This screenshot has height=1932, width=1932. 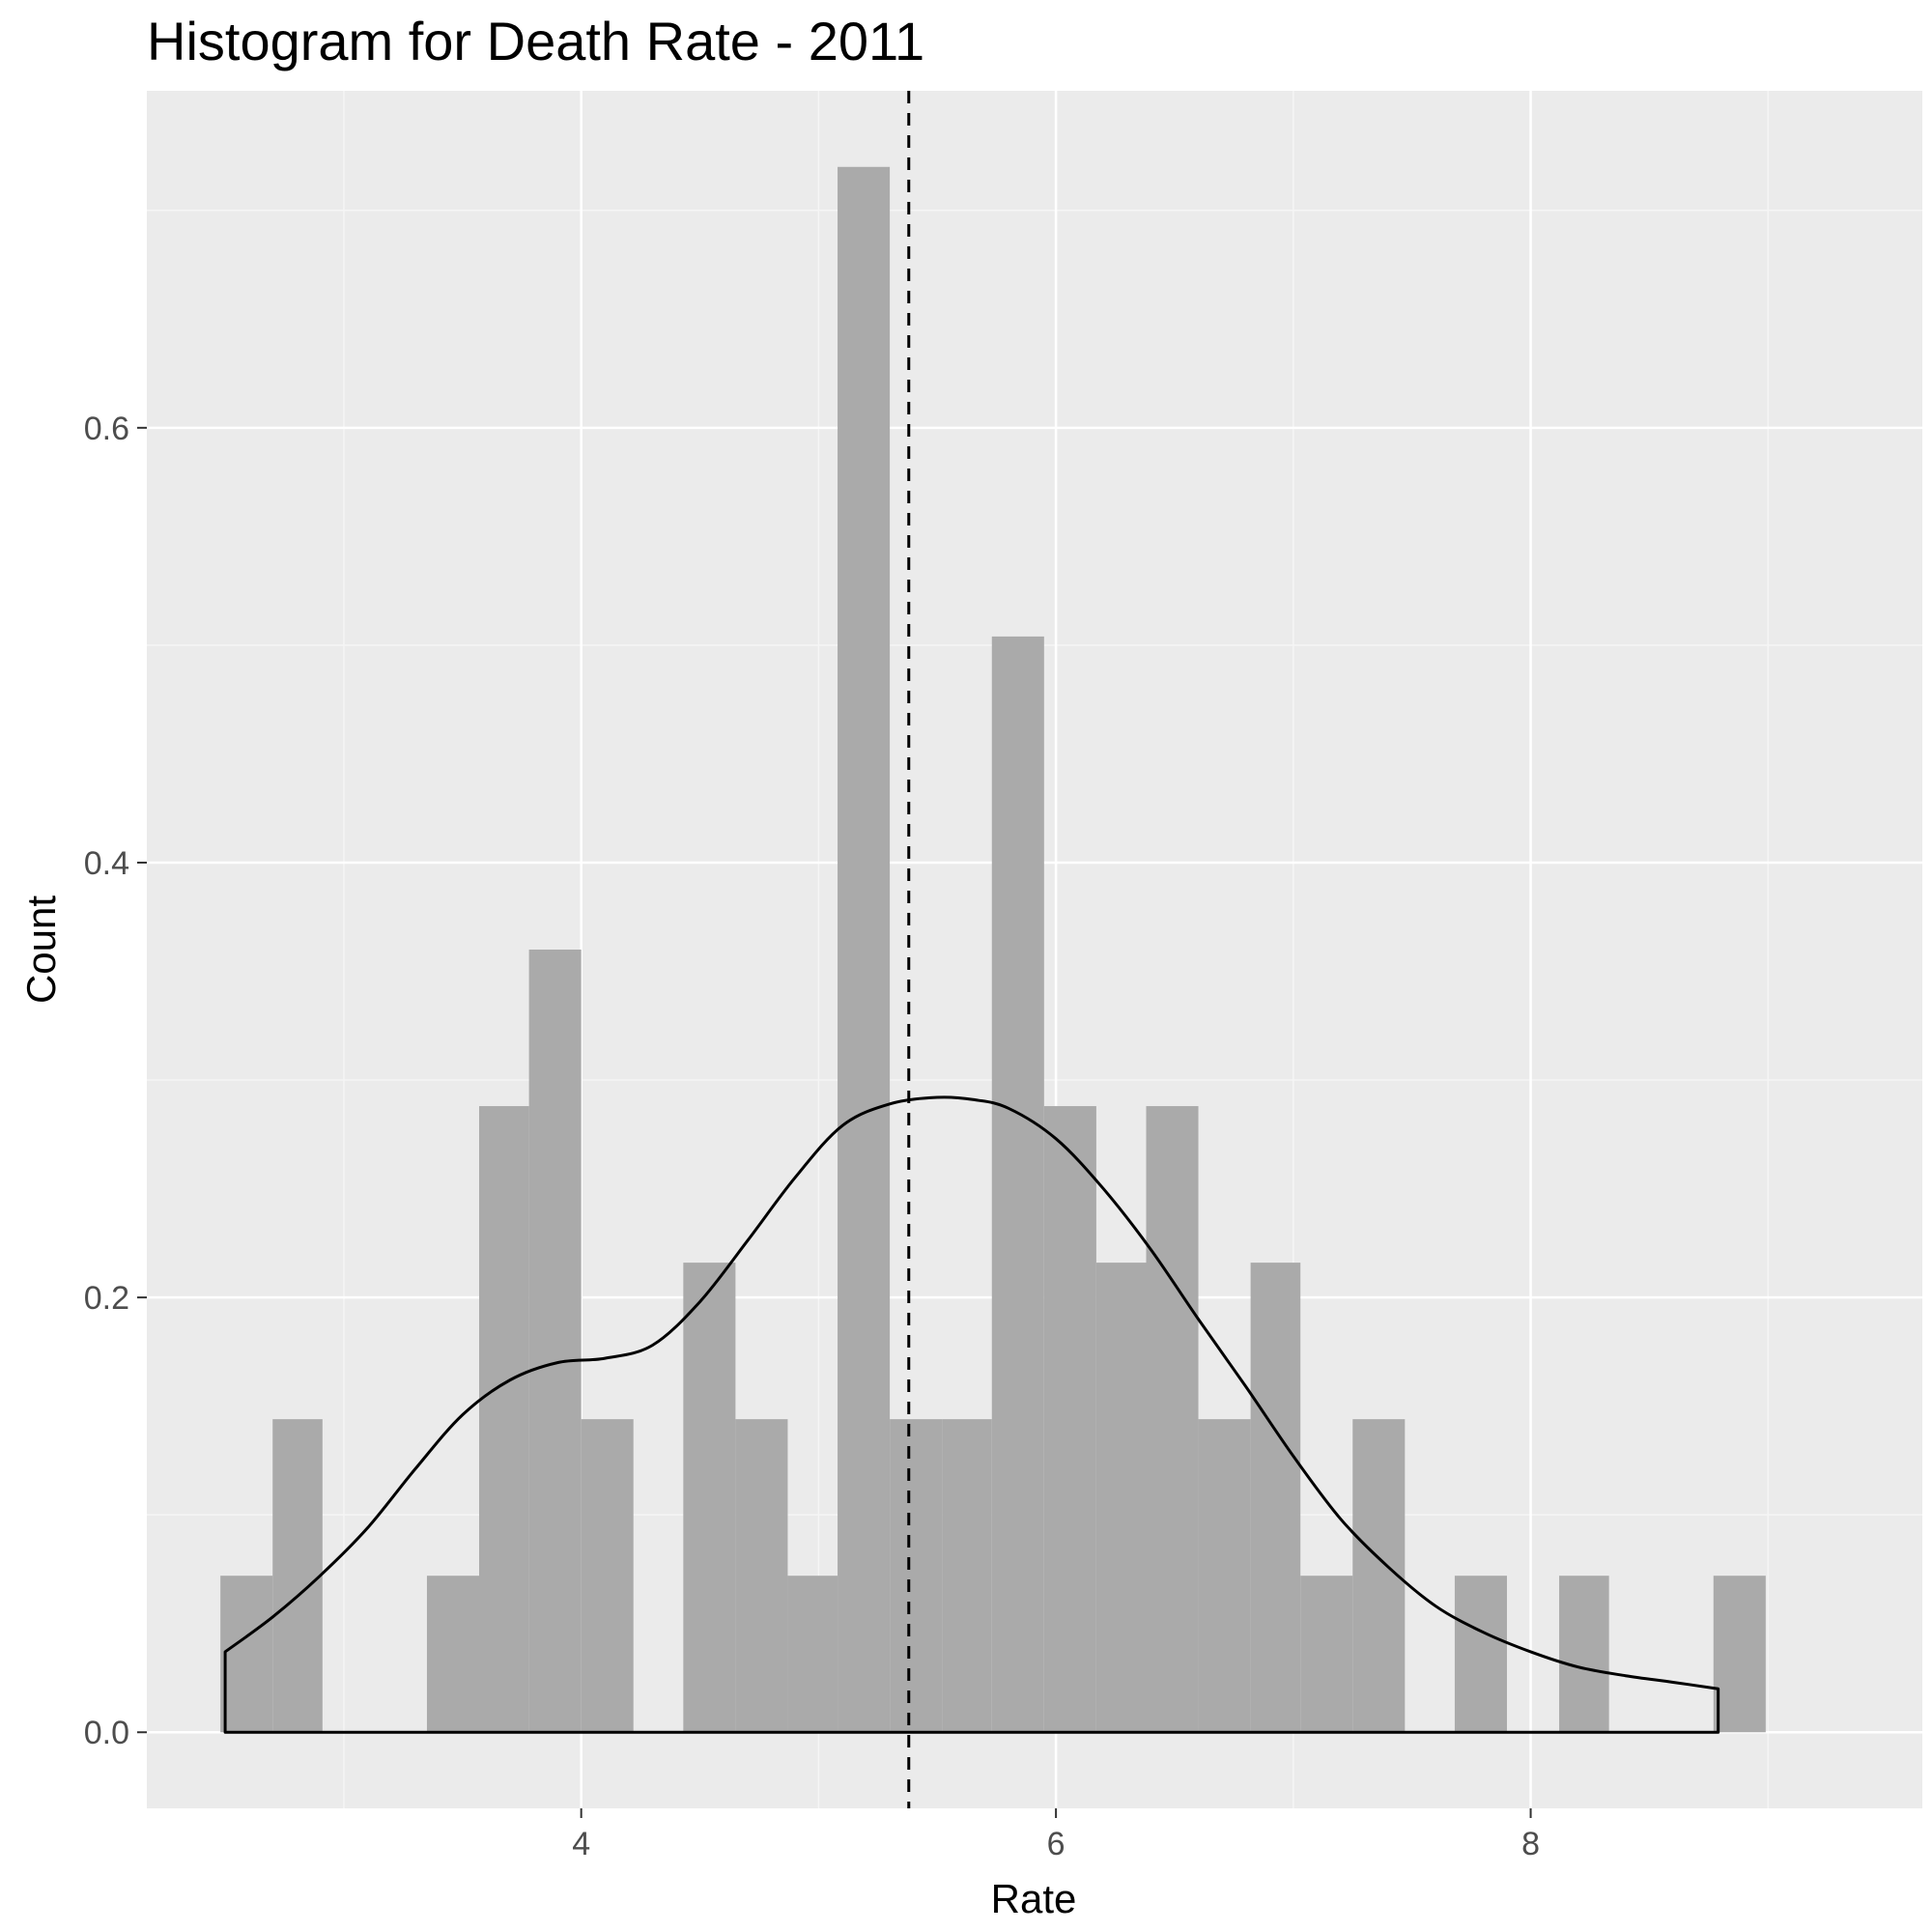 I want to click on x-tick-label: 8, so click(x=1530, y=1844).